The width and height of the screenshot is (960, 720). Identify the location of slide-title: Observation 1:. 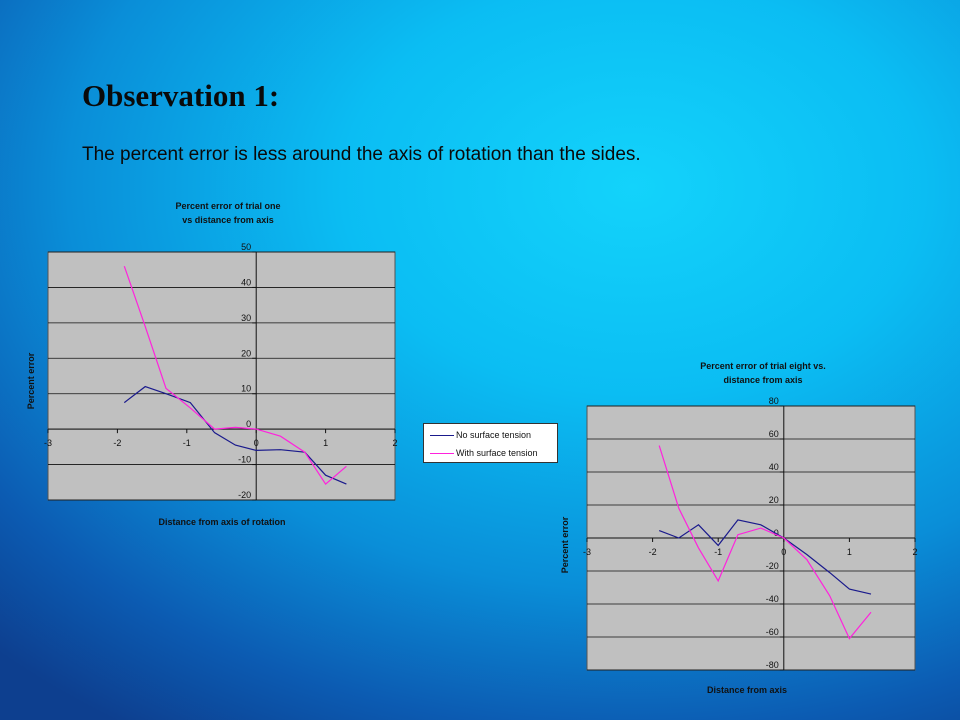
(181, 95).